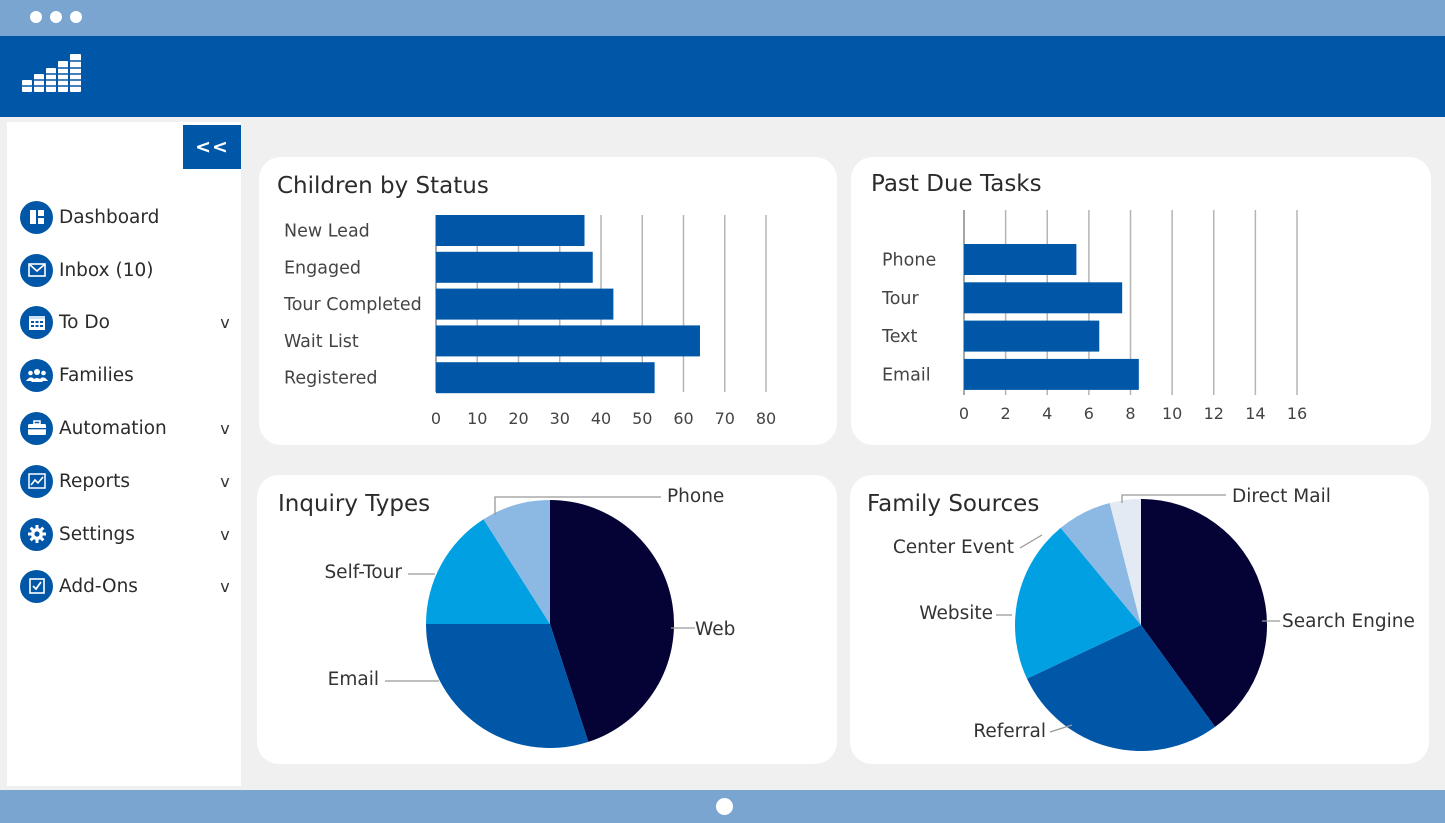  Describe the element at coordinates (1255, 413) in the screenshot. I see `x-tick-label: 14` at that location.